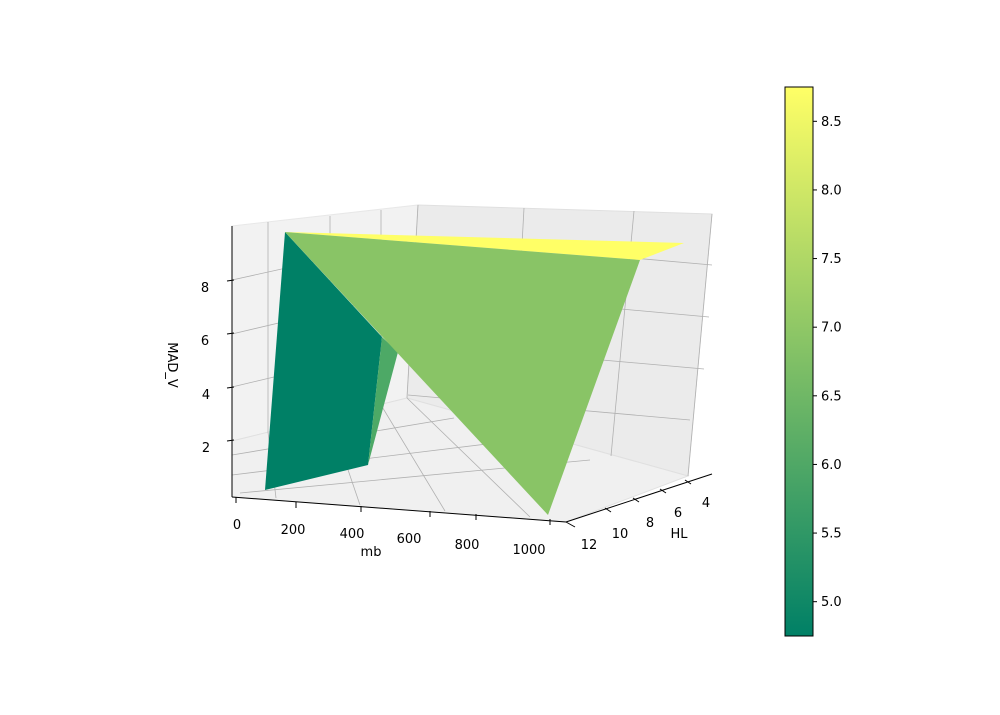  I want to click on colorbar-tick-label: 8.0, so click(831, 190).